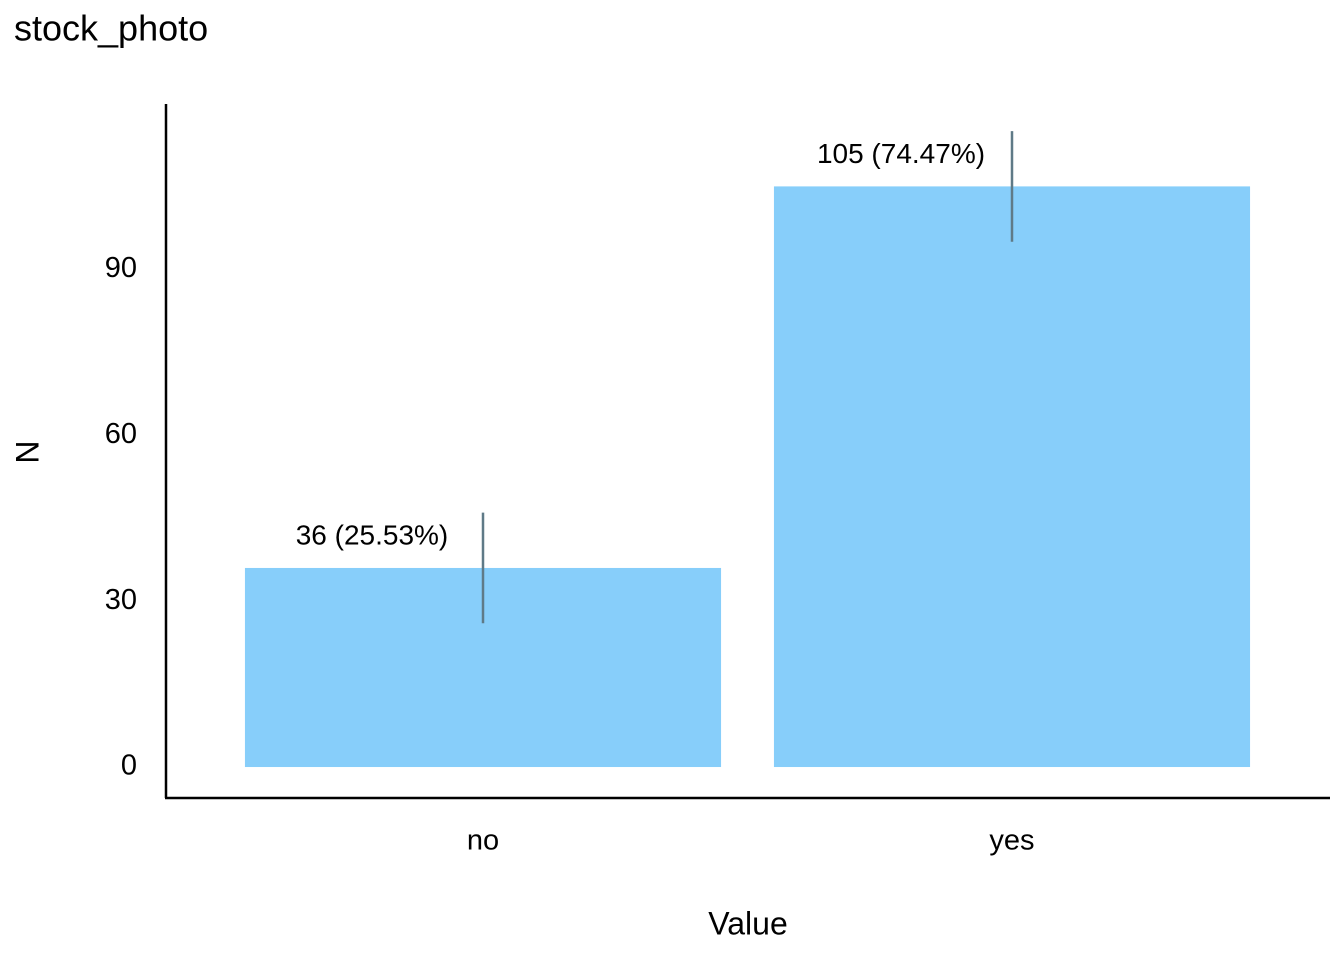 This screenshot has height=965, width=1344. I want to click on chart-title: stock_photo, so click(111, 28).